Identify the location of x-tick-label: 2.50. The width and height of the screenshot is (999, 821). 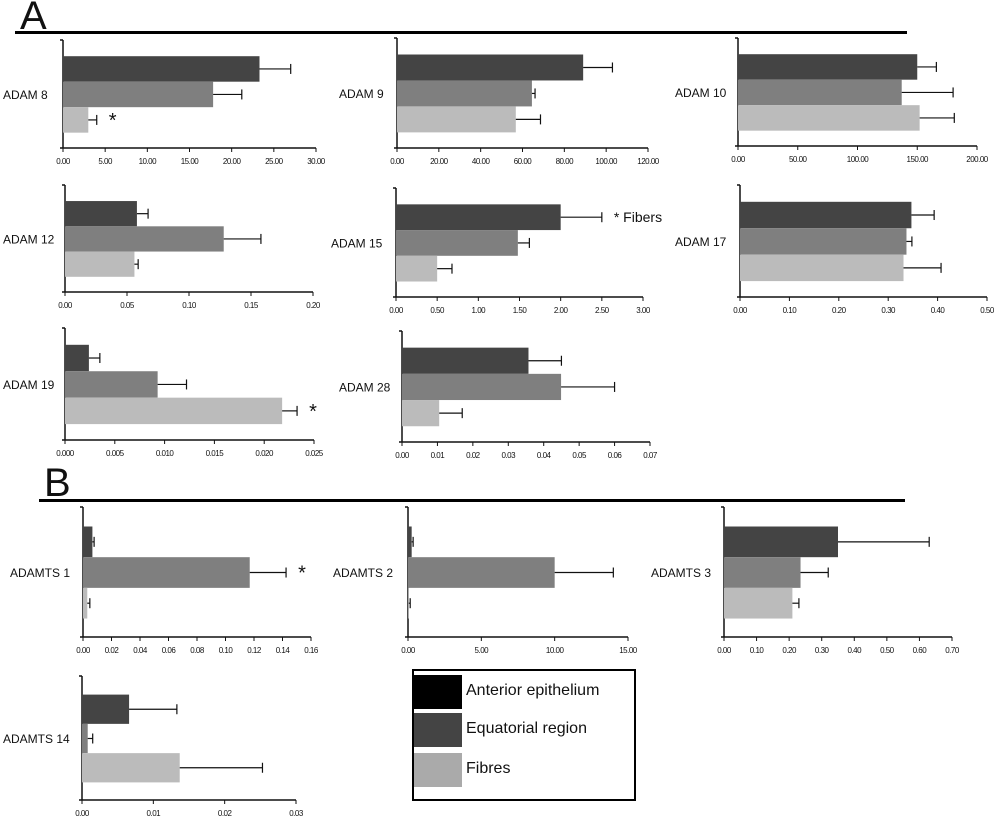
(602, 310).